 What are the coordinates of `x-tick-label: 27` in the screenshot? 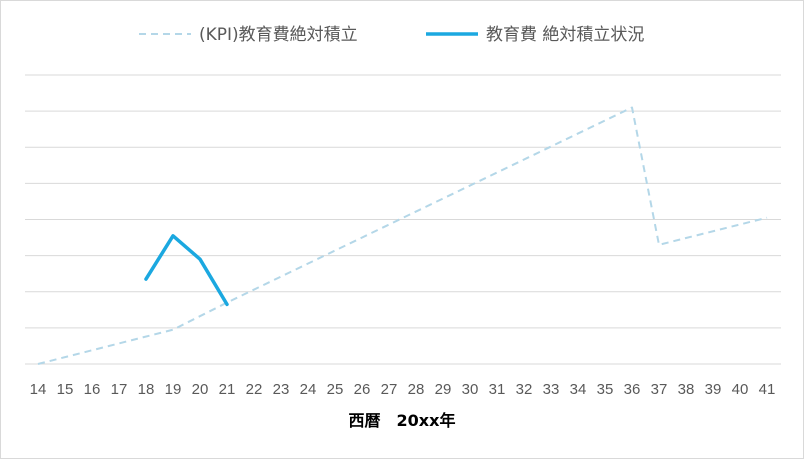 It's located at (389, 389).